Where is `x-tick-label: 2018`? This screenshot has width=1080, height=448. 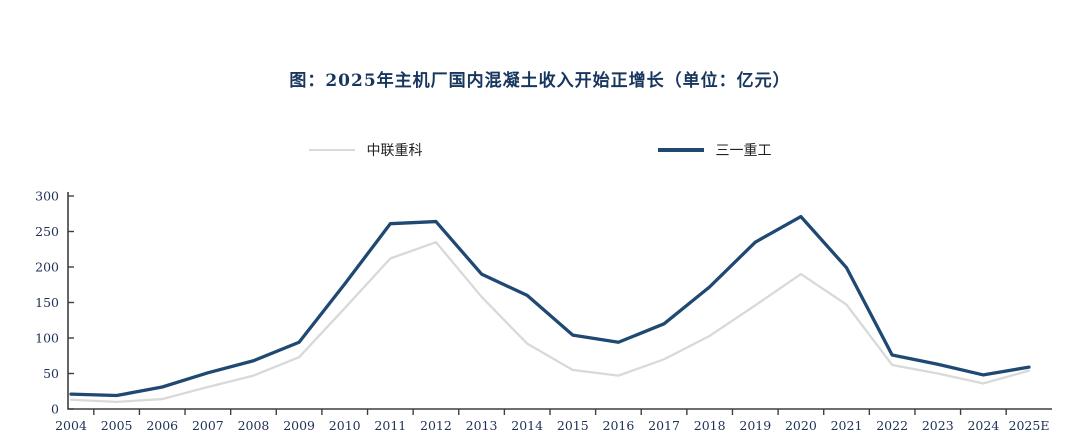 x-tick-label: 2018 is located at coordinates (710, 425).